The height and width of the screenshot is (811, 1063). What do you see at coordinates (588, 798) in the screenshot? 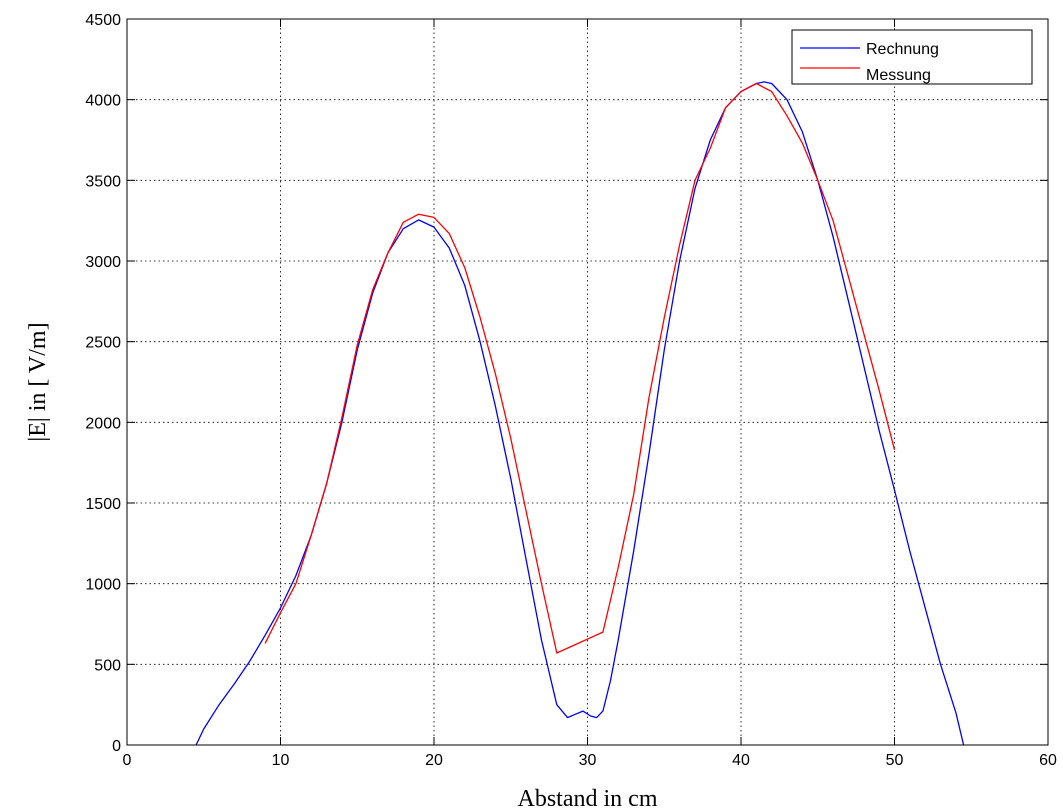
I see `x-axis-title: Abstand in cm` at bounding box center [588, 798].